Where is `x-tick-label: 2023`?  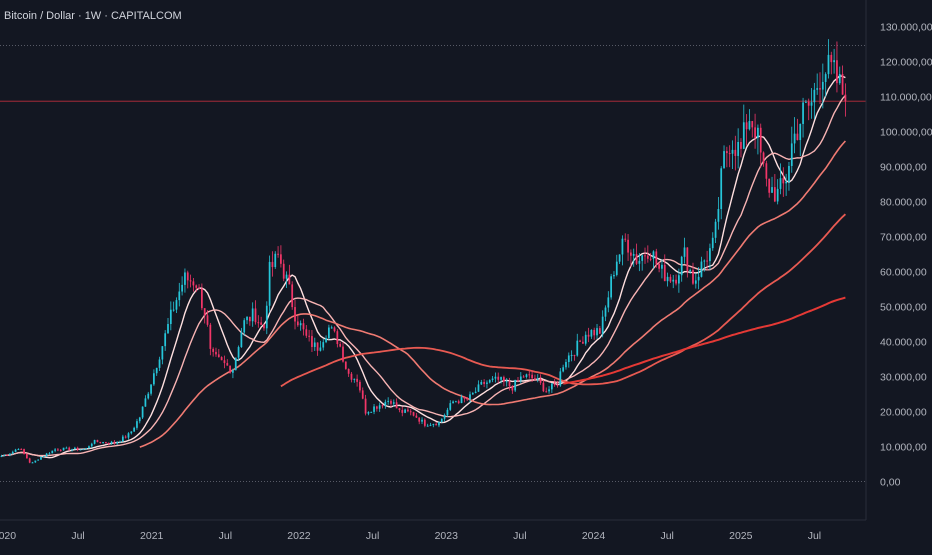
x-tick-label: 2023 is located at coordinates (447, 536).